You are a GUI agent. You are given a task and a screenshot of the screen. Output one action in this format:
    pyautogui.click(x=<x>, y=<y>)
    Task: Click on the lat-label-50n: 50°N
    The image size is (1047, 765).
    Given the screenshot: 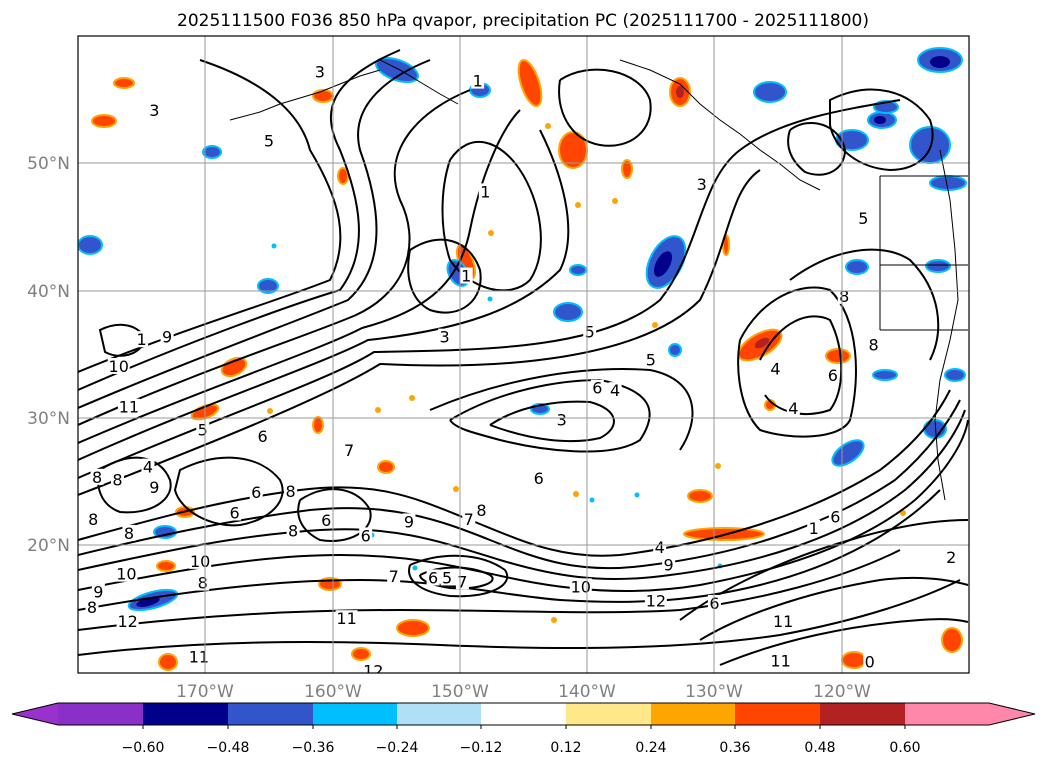 What is the action you would take?
    pyautogui.click(x=48, y=164)
    